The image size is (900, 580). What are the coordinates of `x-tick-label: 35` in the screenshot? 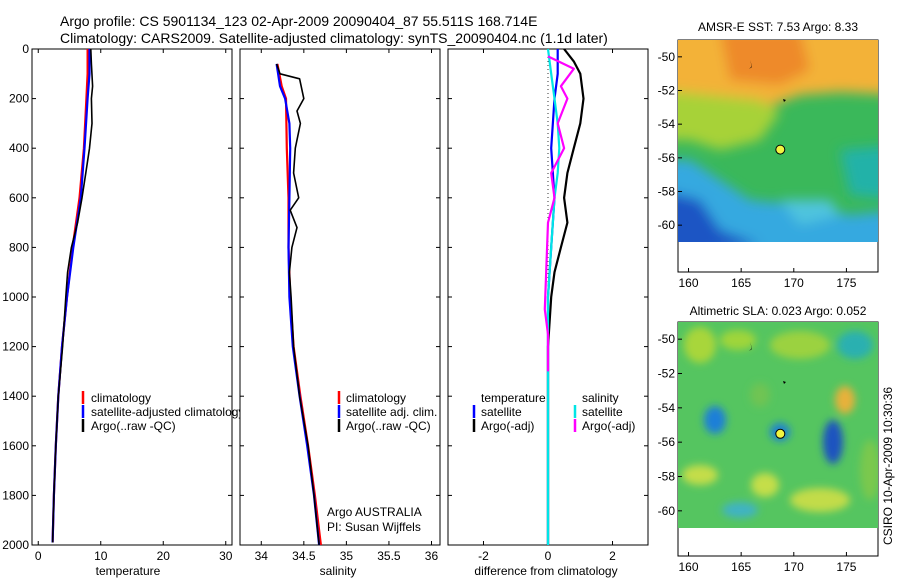 It's located at (347, 556).